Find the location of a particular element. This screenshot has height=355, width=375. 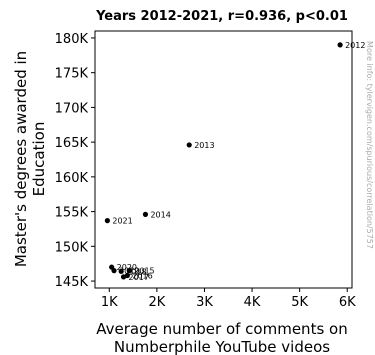

y-tick-label: 175K is located at coordinates (72, 74).